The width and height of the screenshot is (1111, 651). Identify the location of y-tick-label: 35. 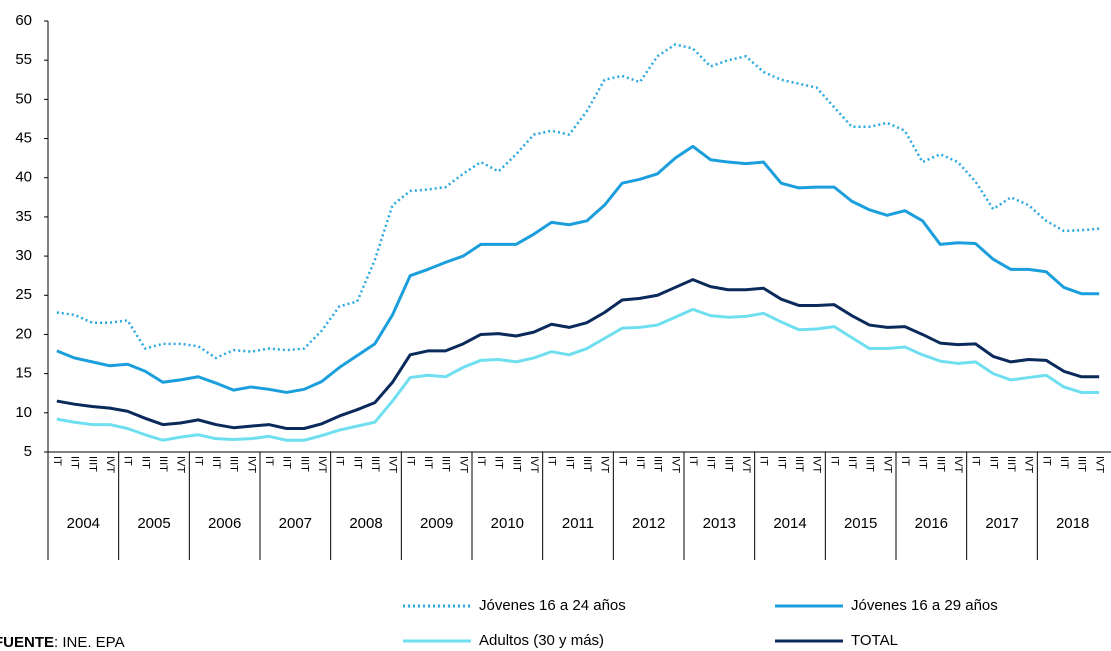
(23, 216).